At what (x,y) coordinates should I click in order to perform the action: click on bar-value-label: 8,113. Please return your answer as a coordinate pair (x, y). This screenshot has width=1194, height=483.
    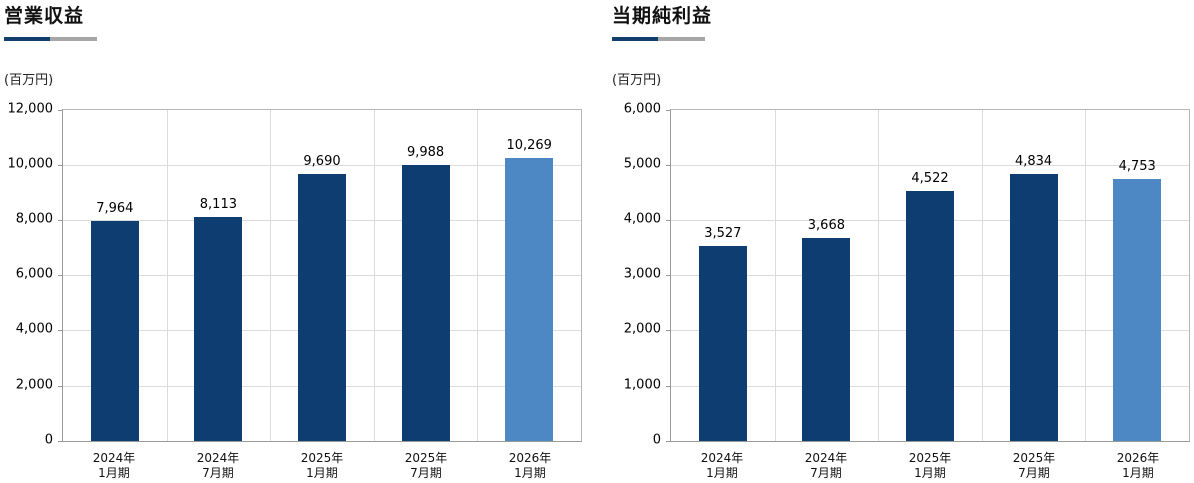
    Looking at the image, I should click on (218, 205).